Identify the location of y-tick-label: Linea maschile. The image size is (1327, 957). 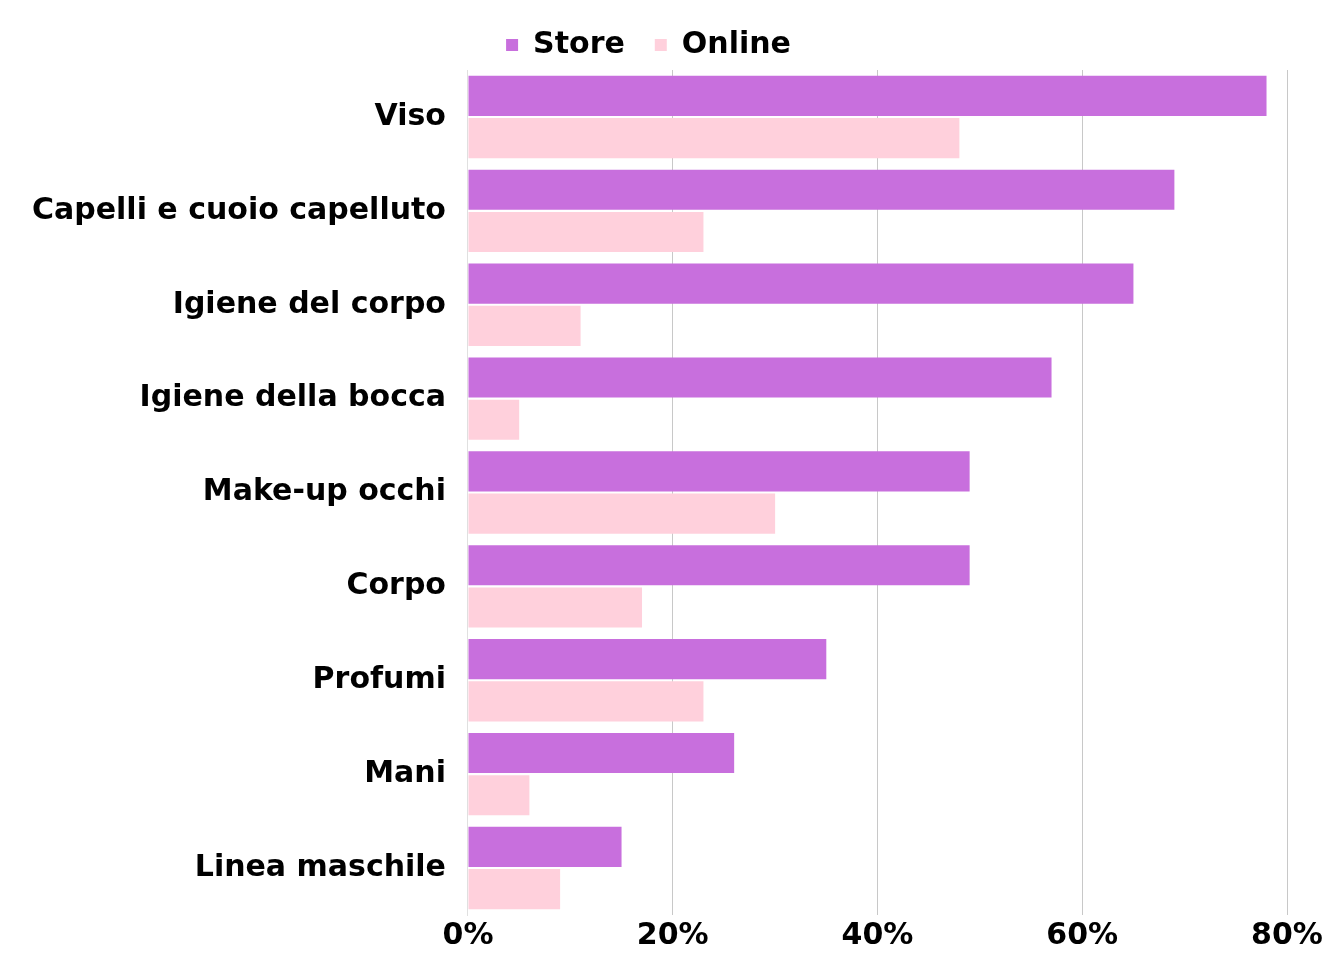
(320, 865).